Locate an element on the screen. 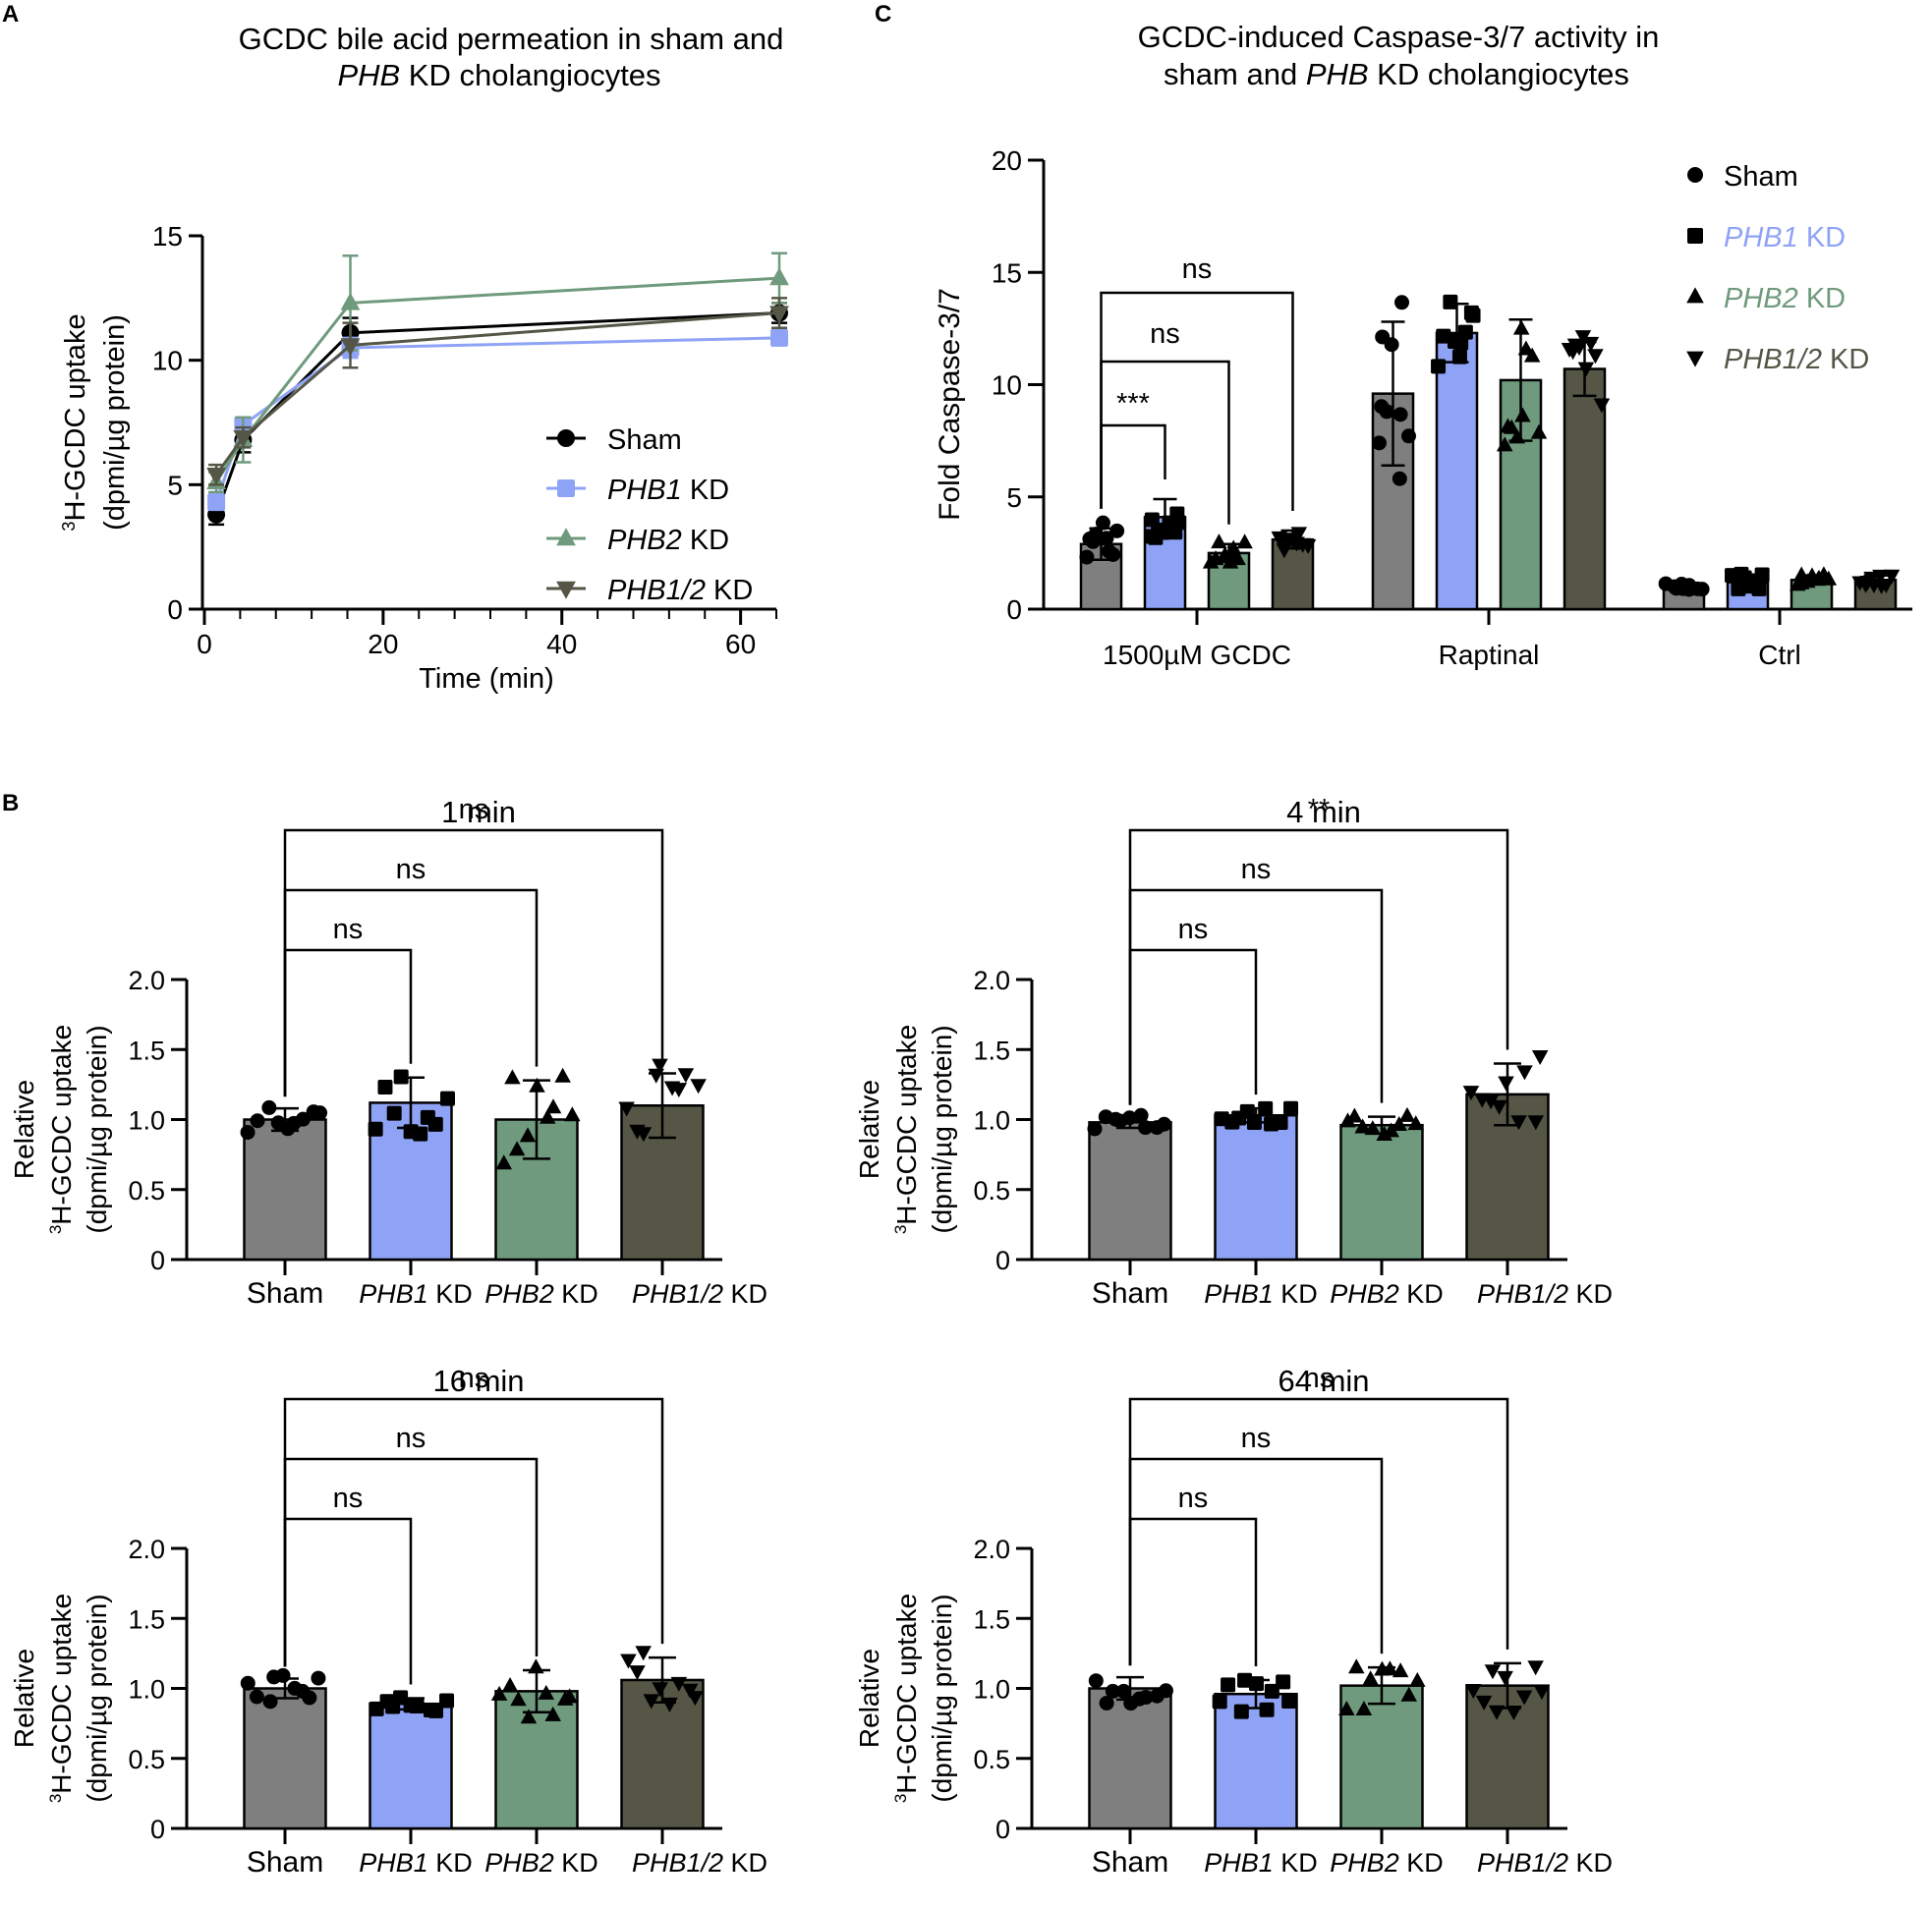 This screenshot has width=1932, height=1908. legend-italic: PHB2 is located at coordinates (644, 540).